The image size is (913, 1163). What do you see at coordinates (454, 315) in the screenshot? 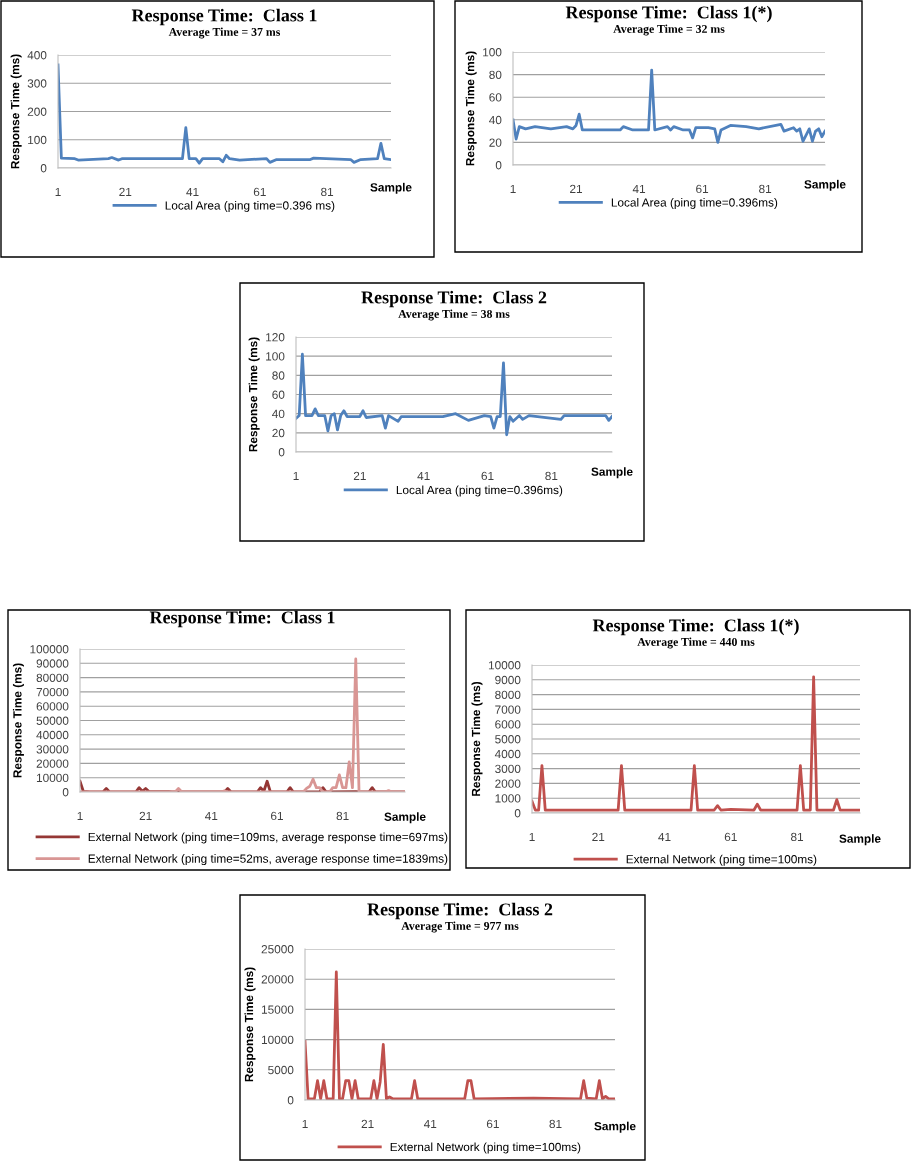
I see `chart-subtitle: Average Time = 38 ms` at bounding box center [454, 315].